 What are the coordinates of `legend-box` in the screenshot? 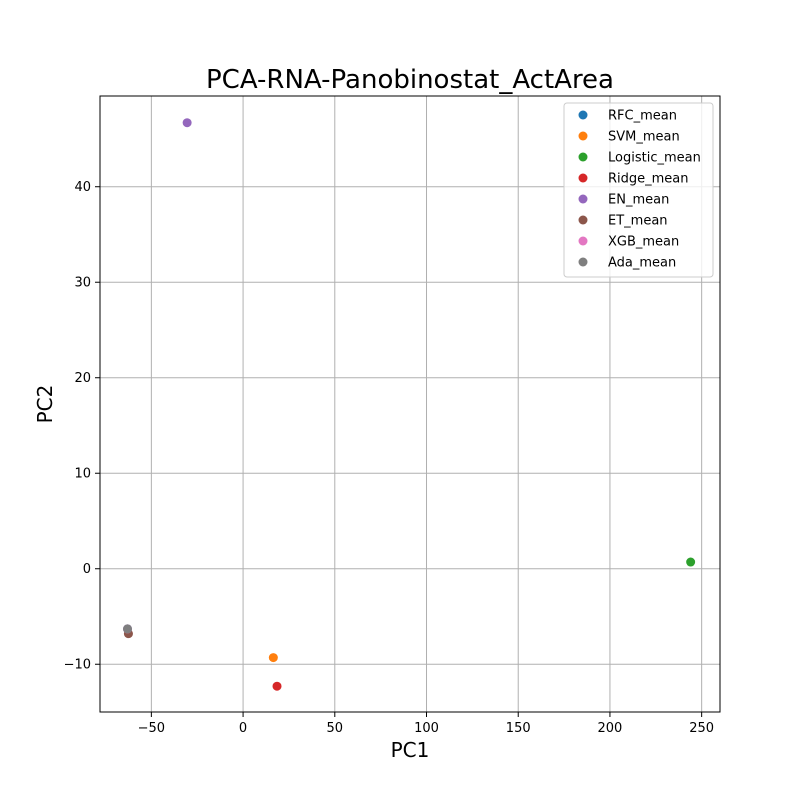 It's located at (638, 190).